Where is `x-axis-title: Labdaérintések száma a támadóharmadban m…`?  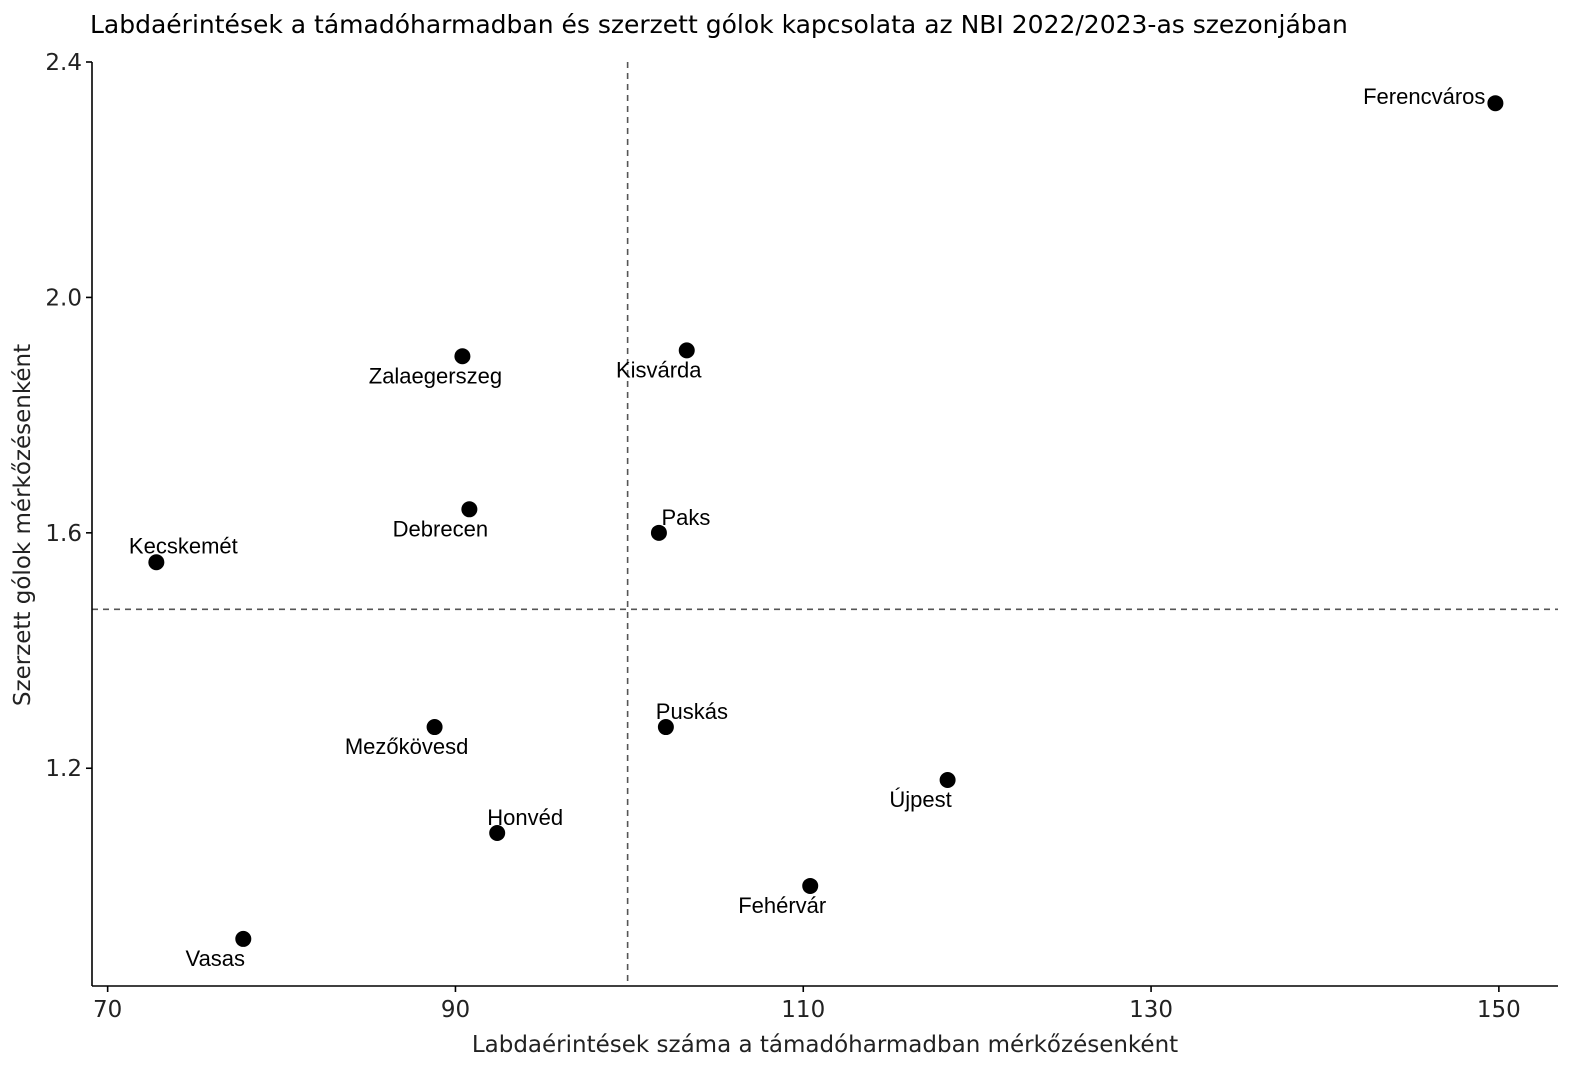
x-axis-title: Labdaérintések száma a támadóharmadban m… is located at coordinates (825, 1045).